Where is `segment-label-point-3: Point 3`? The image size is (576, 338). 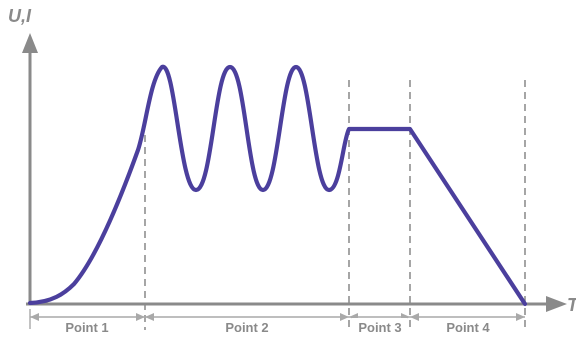
segment-label-point-3: Point 3 is located at coordinates (379, 327).